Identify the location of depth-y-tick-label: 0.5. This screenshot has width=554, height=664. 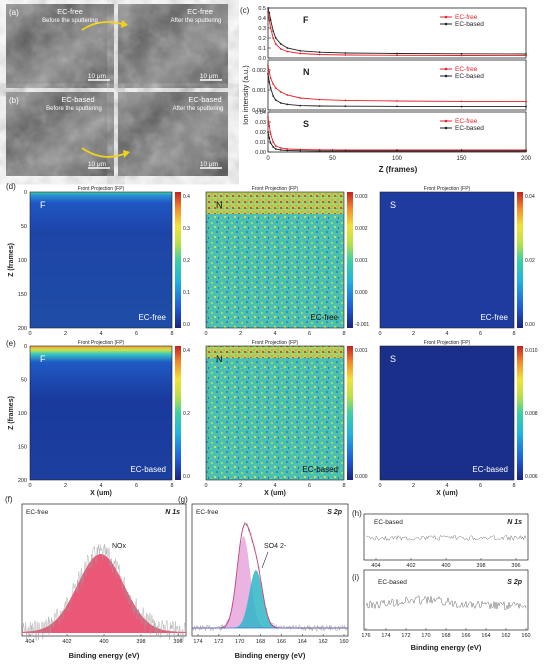
(262, 9).